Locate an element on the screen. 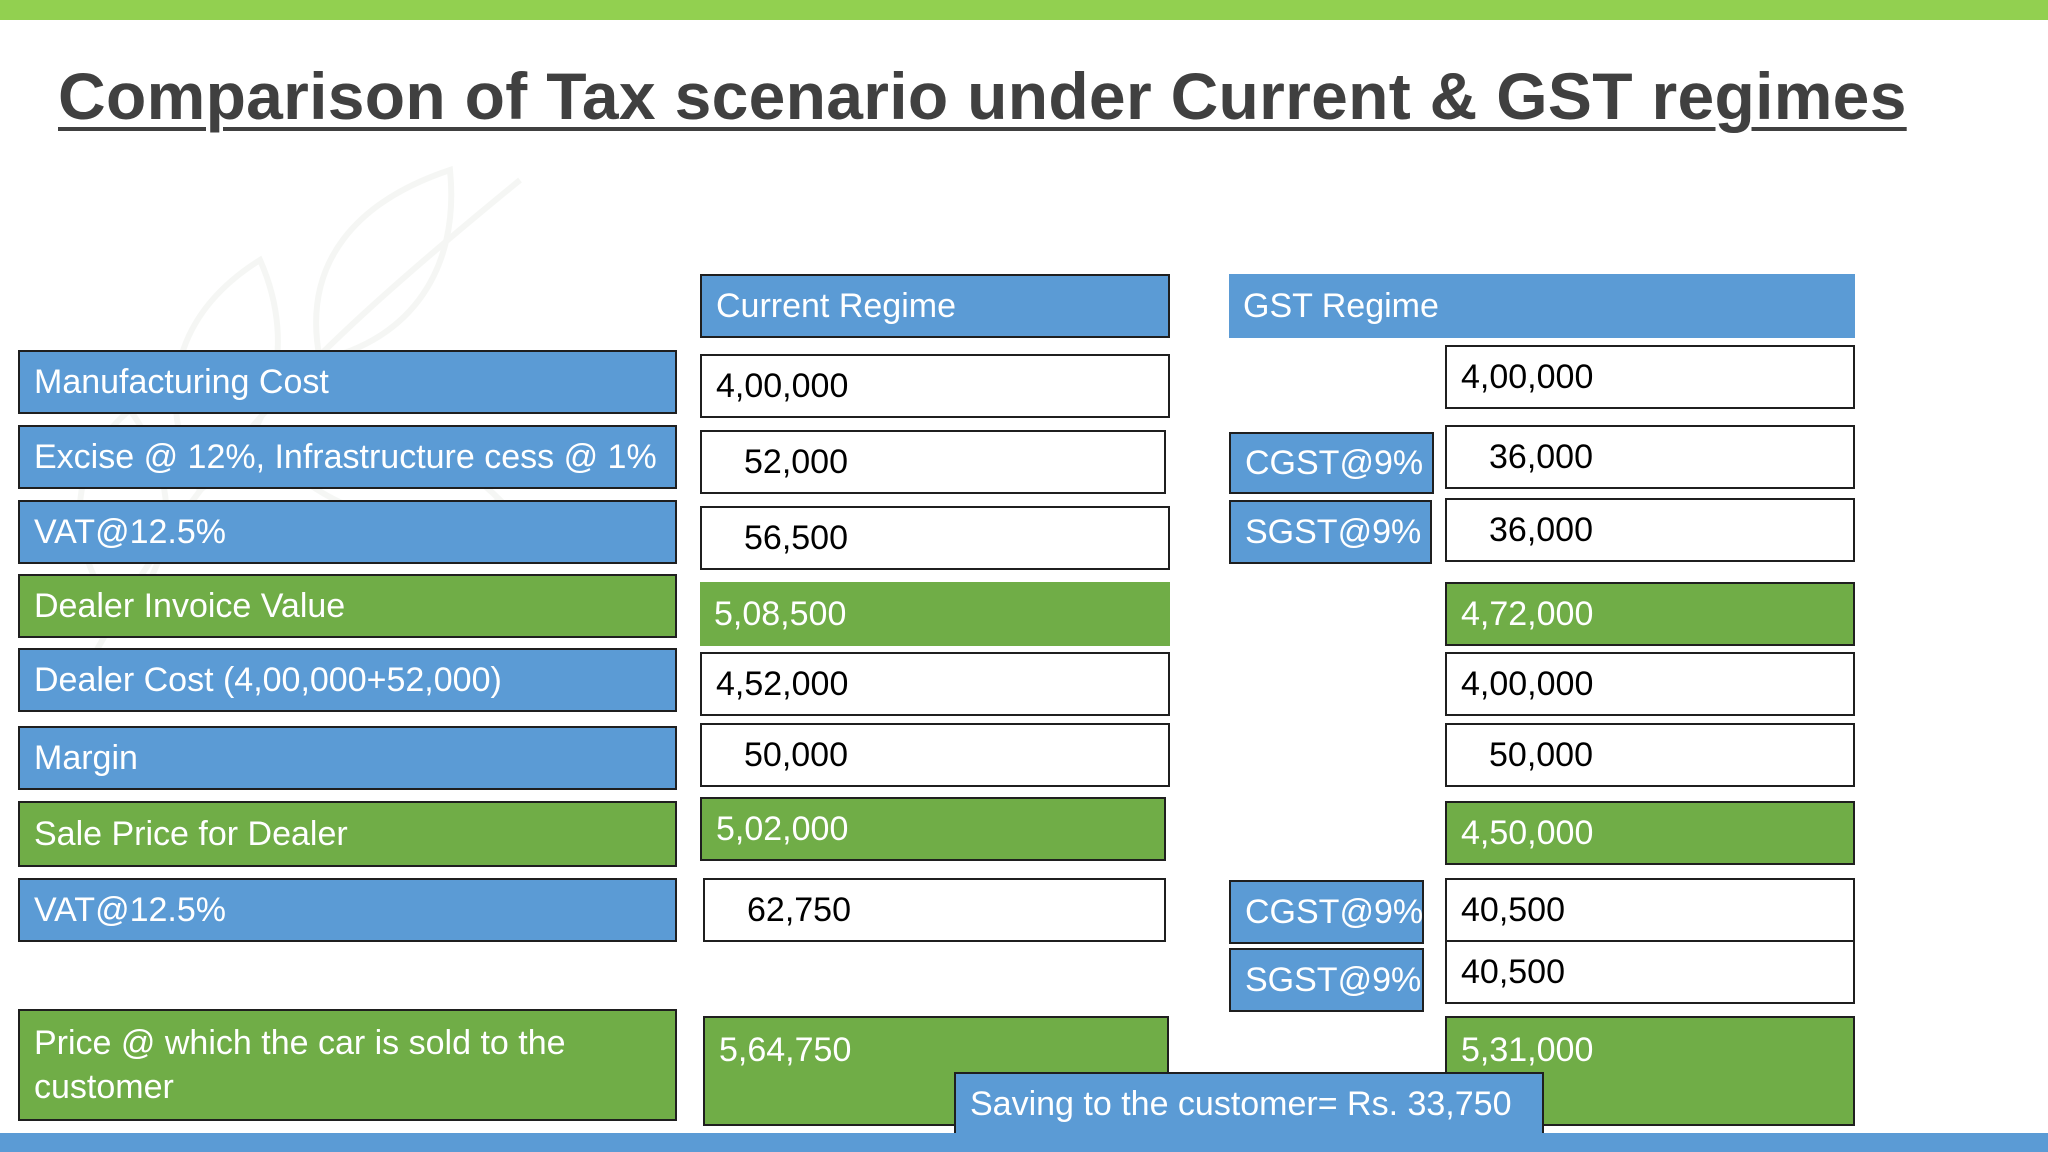 The image size is (2048, 1152). current-dealer-invoice-value: 5,08,500 is located at coordinates (935, 614).